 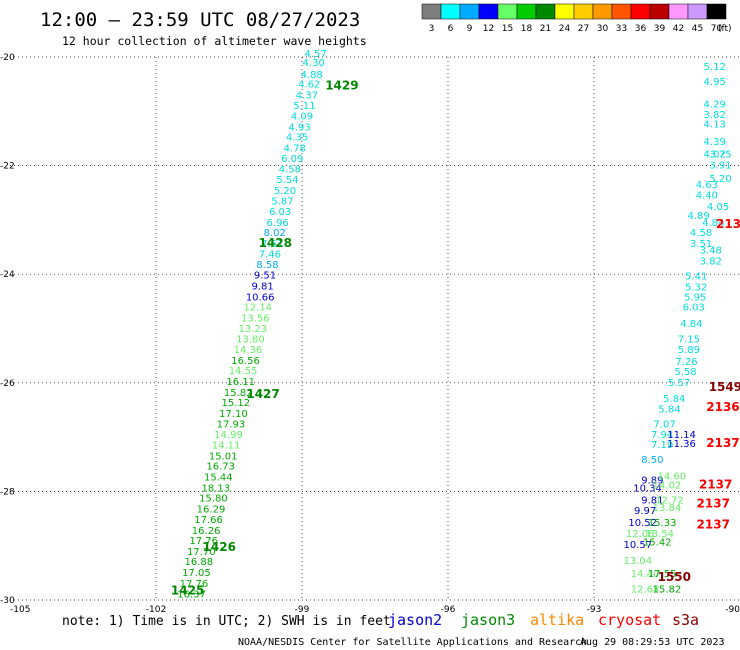 What do you see at coordinates (208, 520) in the screenshot?
I see `wave-height-label: 17.66` at bounding box center [208, 520].